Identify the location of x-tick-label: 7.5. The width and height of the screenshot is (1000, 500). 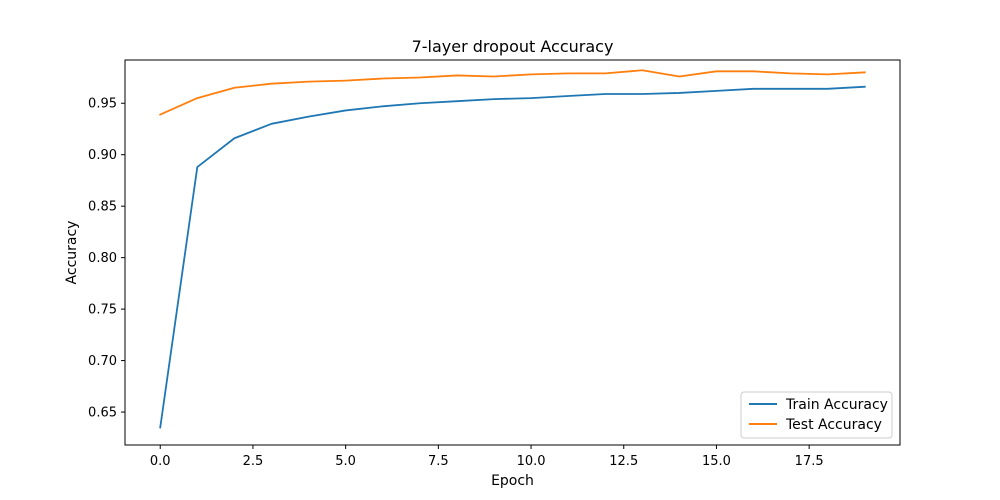
(438, 461).